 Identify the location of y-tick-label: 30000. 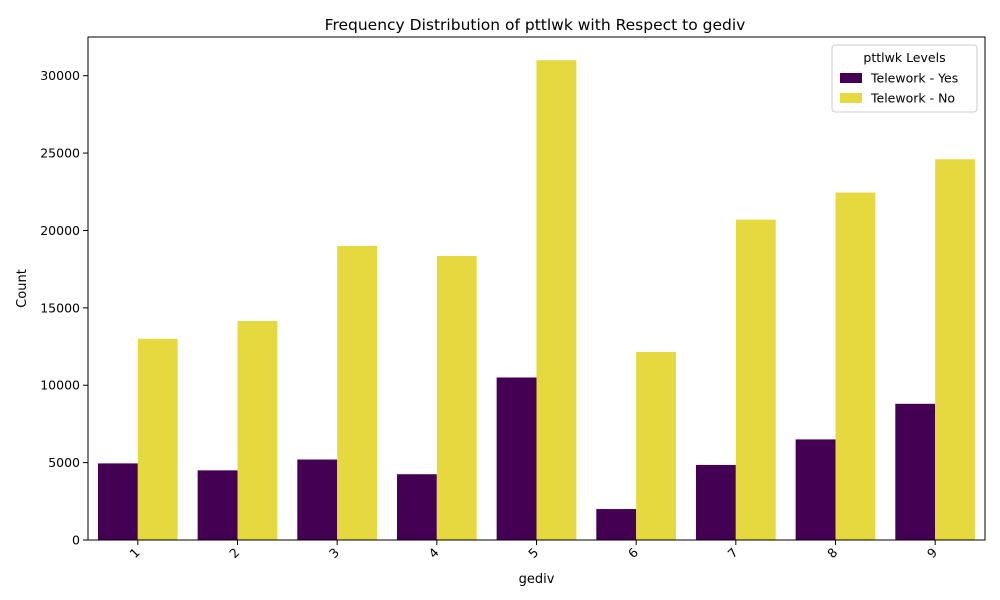
(60, 75).